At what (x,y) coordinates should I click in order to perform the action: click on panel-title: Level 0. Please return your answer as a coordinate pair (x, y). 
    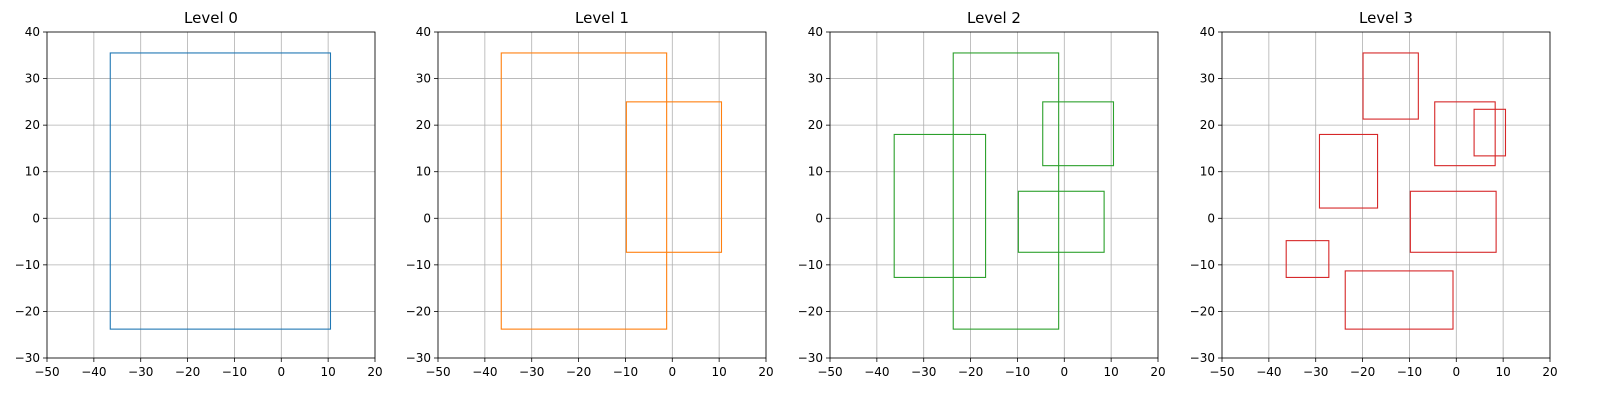
    Looking at the image, I should click on (211, 18).